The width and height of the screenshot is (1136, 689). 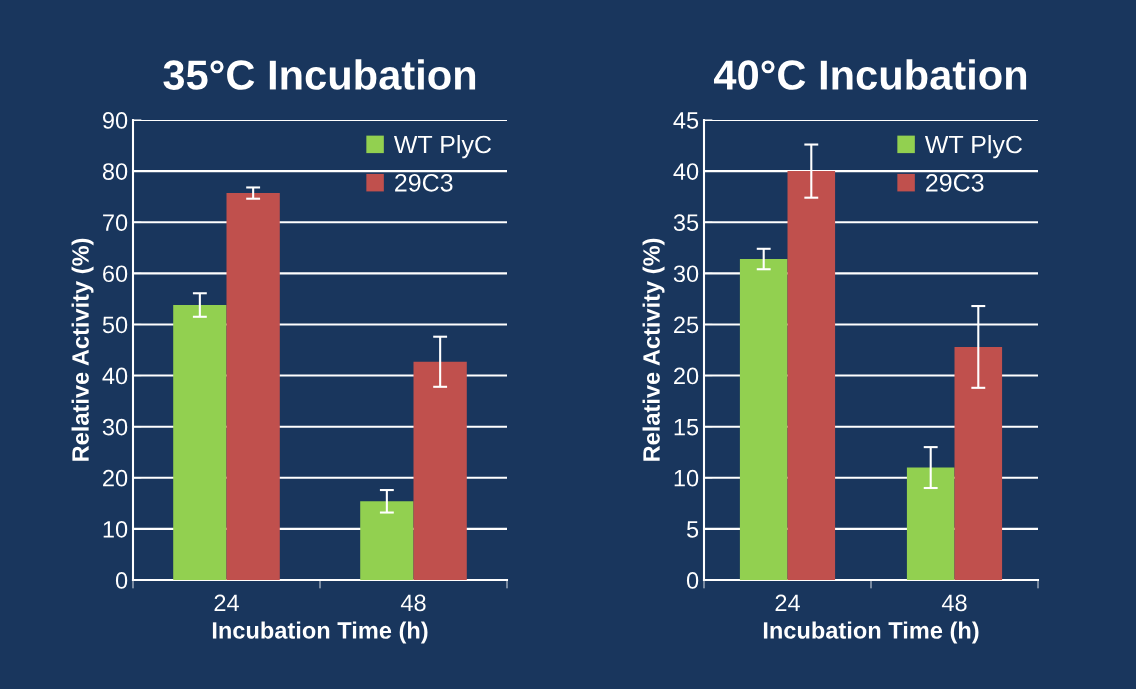 I want to click on y-tick-label: 35, so click(x=686, y=223).